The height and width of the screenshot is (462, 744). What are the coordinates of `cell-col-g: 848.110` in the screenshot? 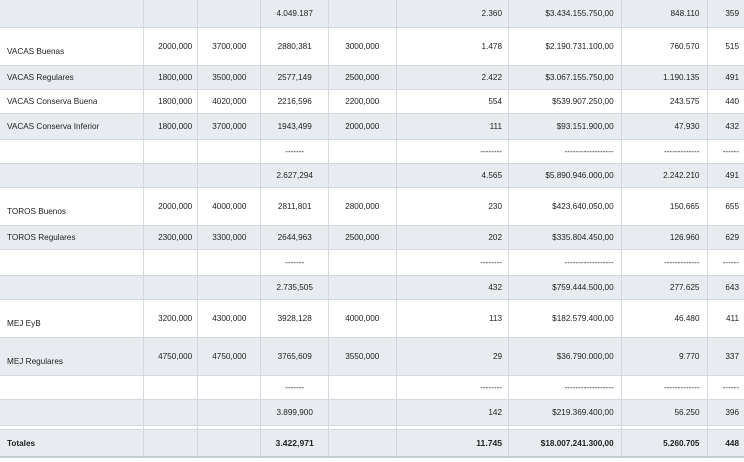 It's located at (664, 14).